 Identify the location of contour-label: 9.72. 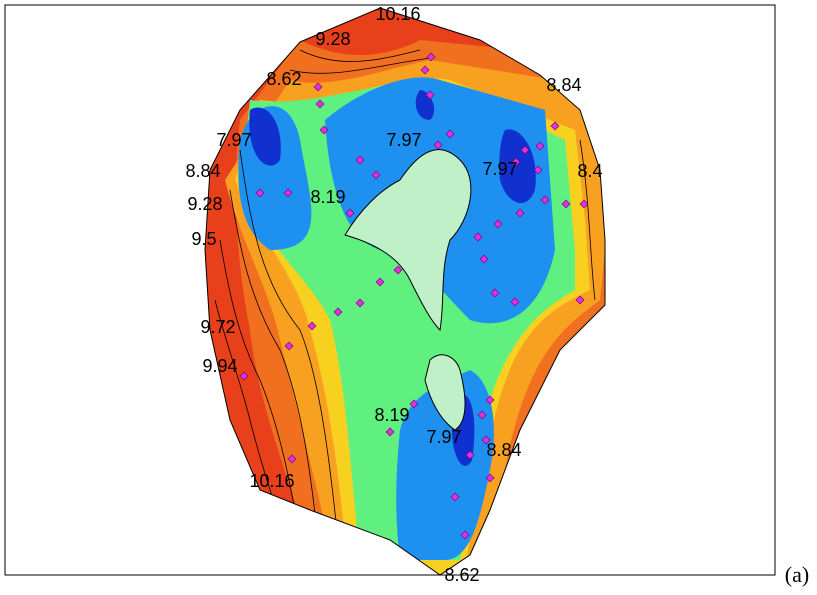
(217, 327).